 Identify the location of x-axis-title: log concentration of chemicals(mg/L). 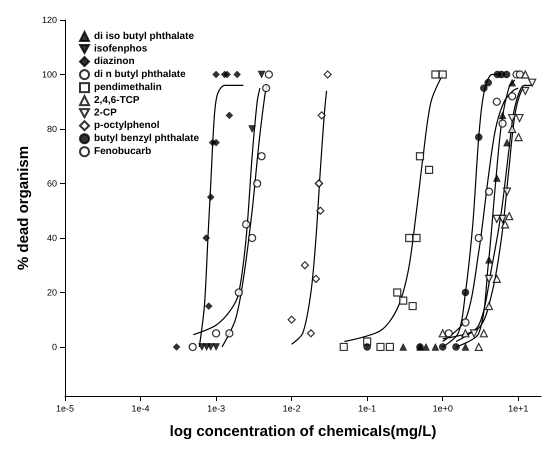
(303, 431).